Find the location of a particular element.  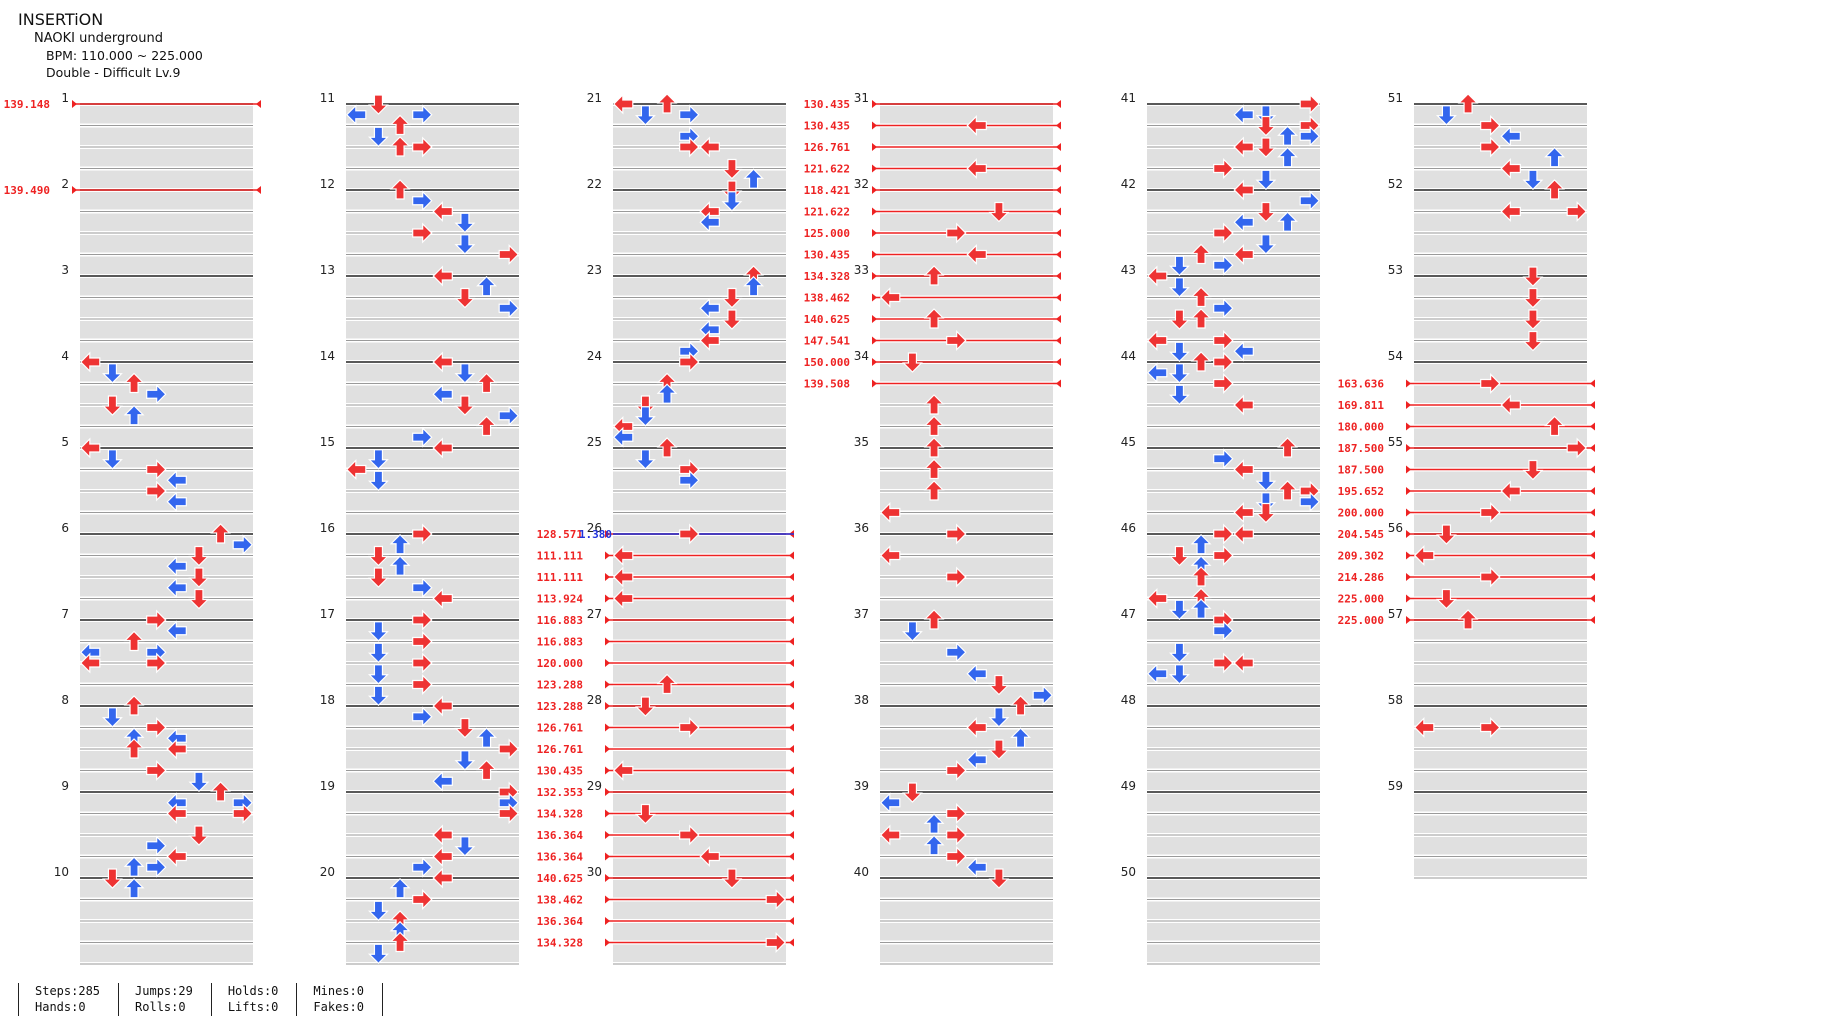

measure-number: 55 is located at coordinates (1395, 442).